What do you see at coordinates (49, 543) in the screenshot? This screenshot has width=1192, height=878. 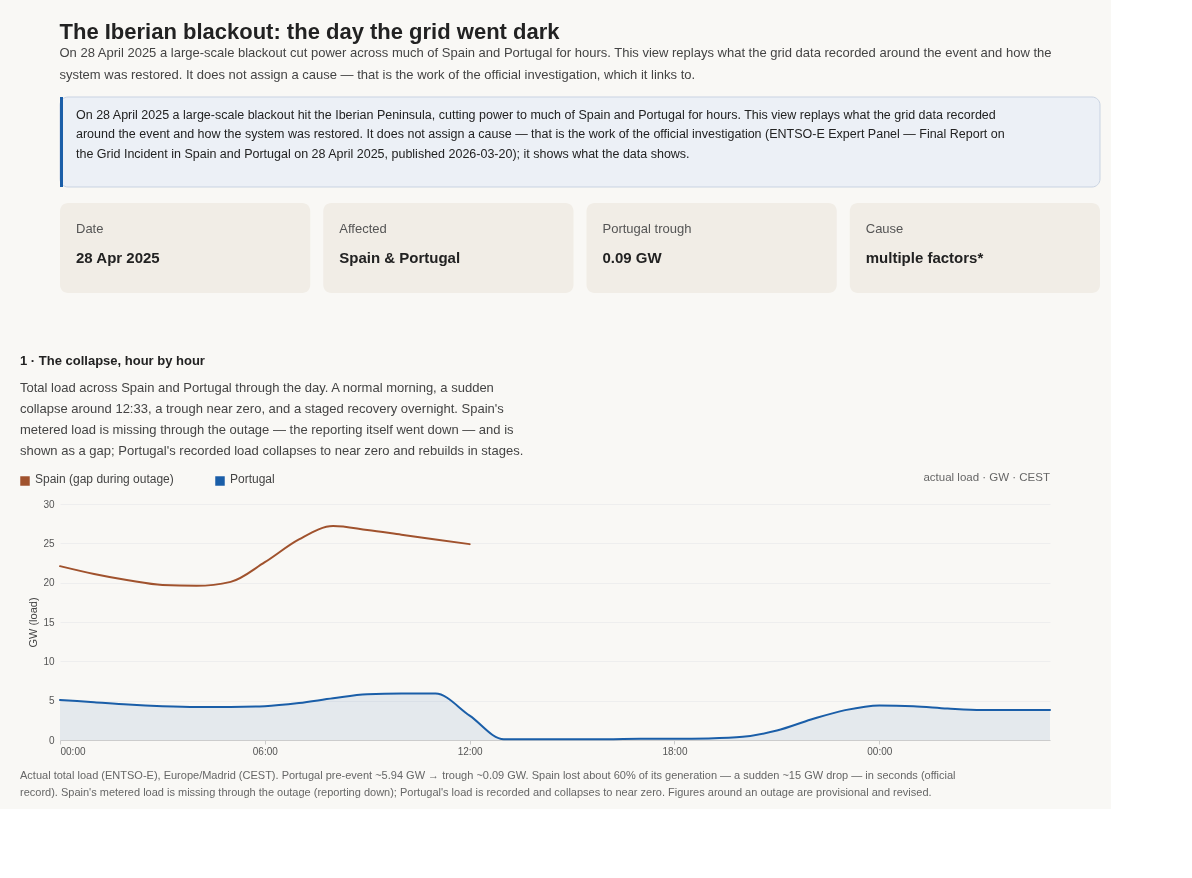 I see `y-tick-label: 25` at bounding box center [49, 543].